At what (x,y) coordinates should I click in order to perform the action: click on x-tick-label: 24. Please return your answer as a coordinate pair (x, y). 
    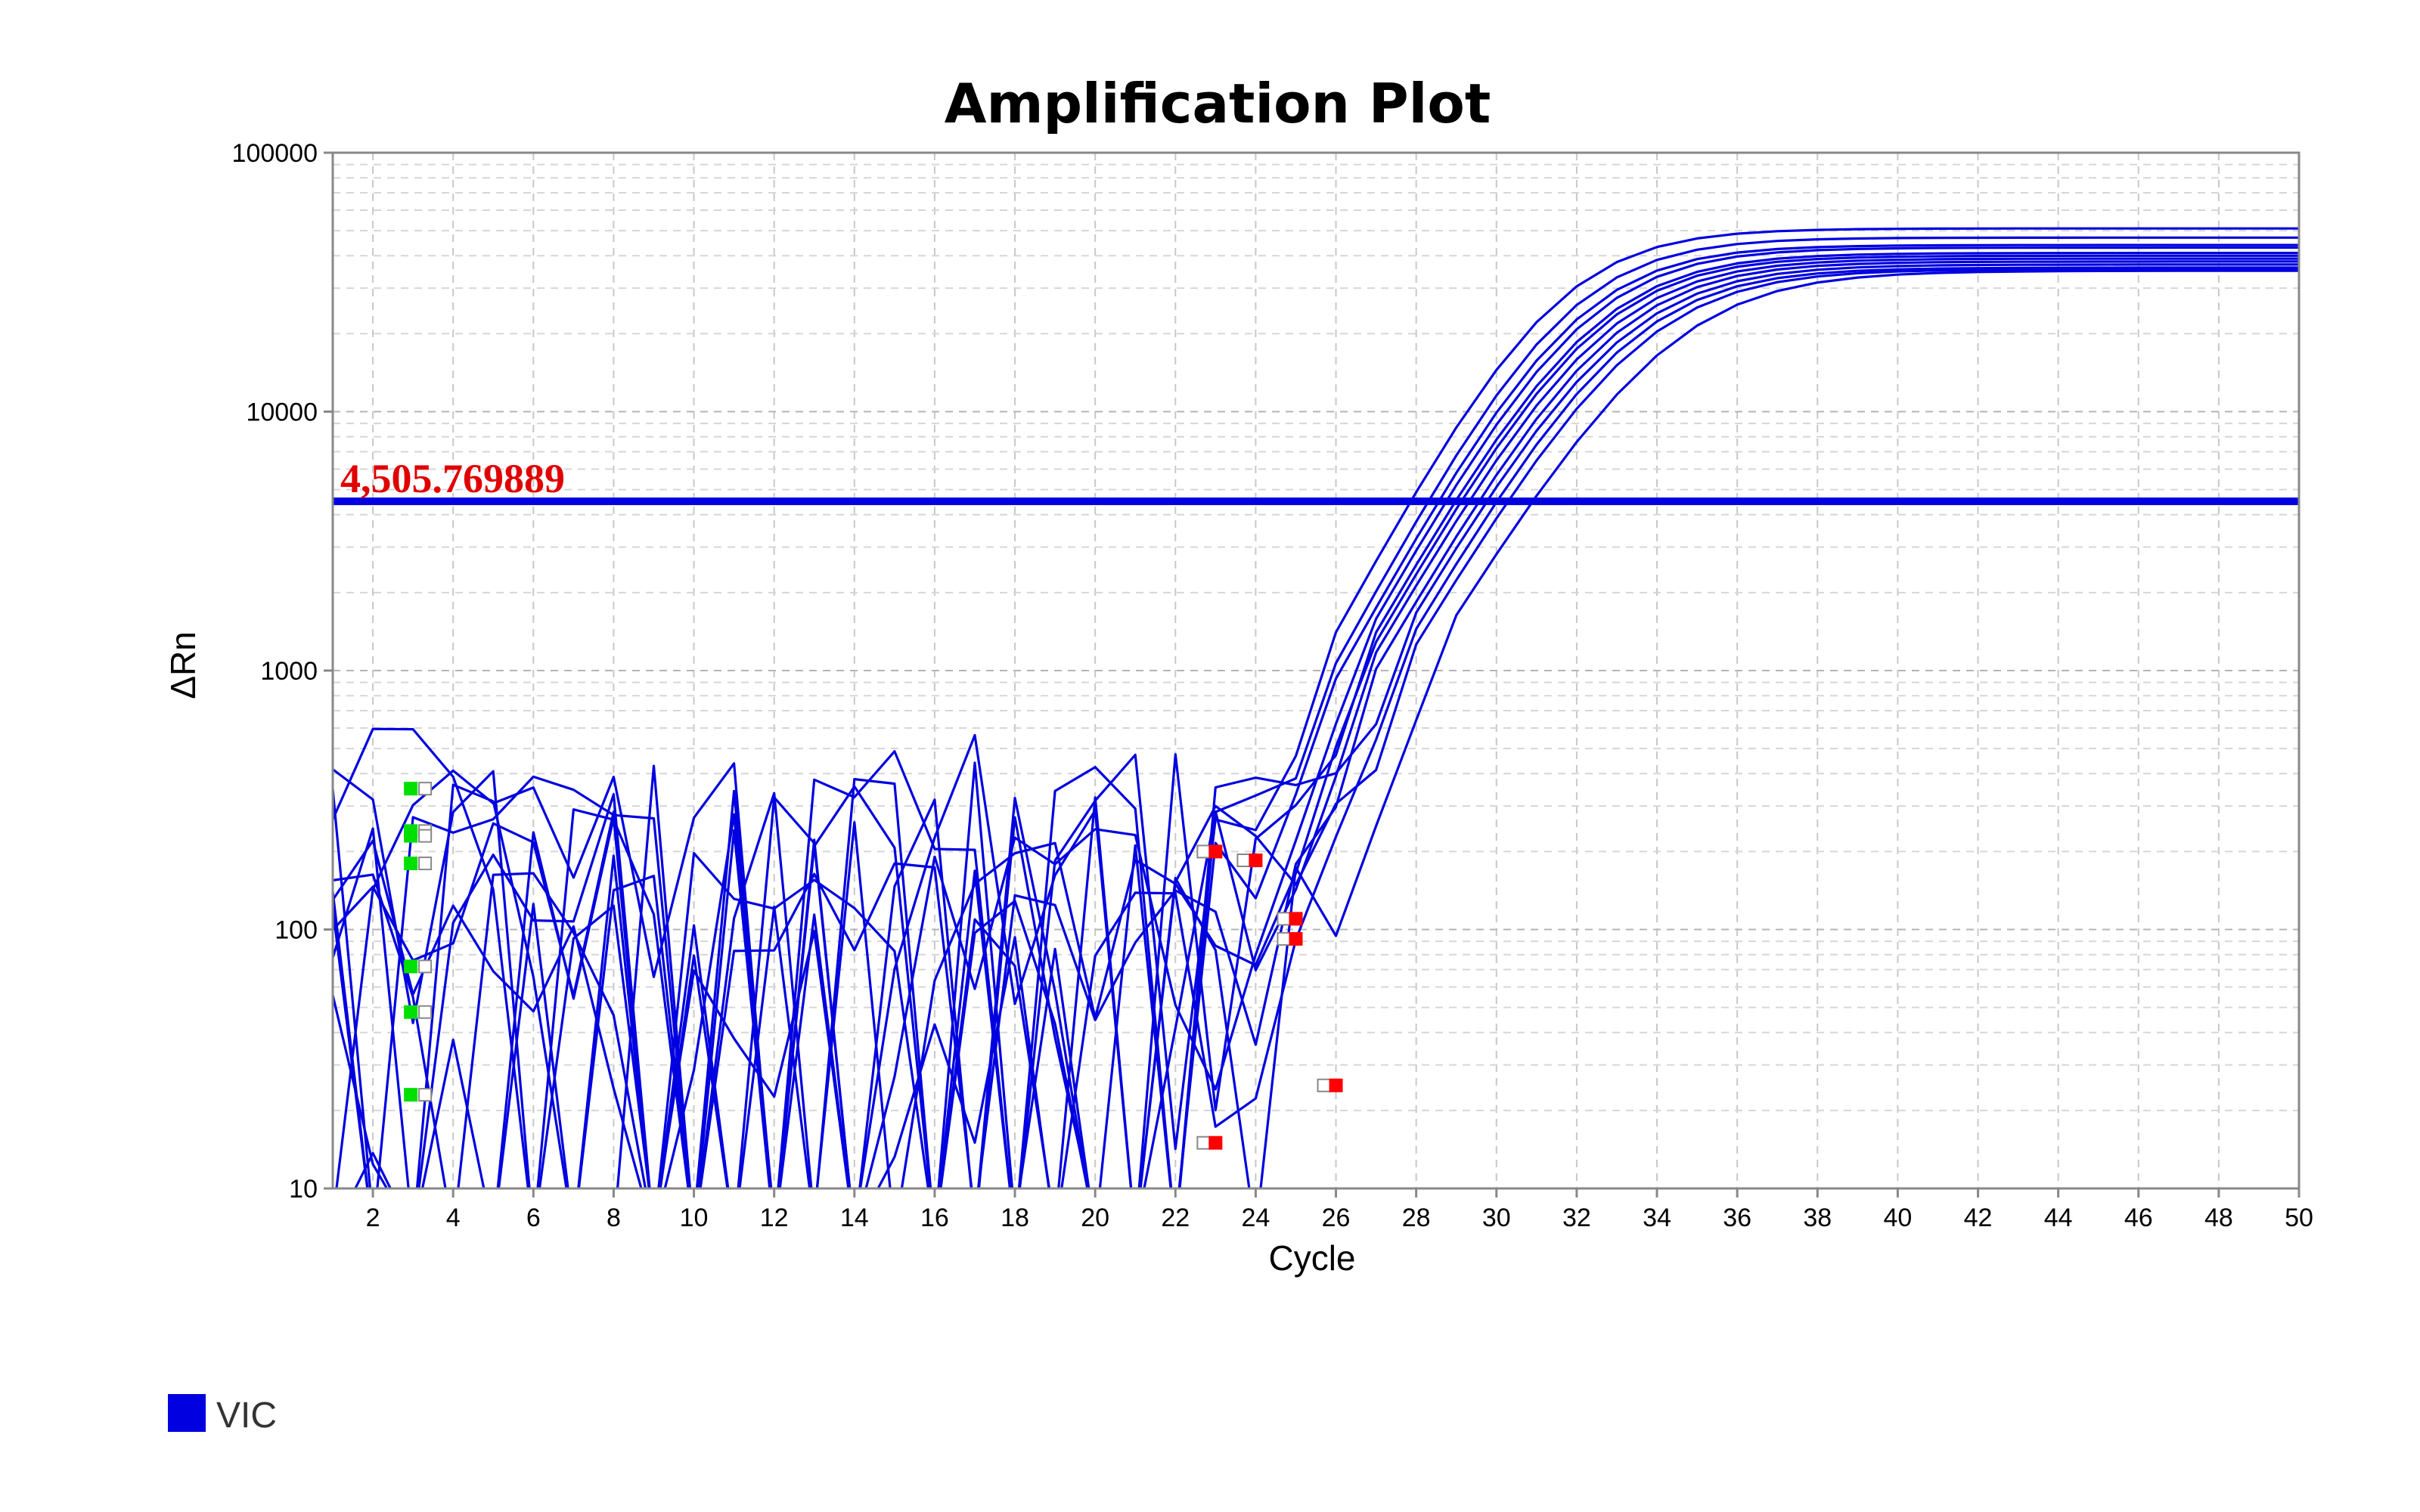
    Looking at the image, I should click on (1255, 1218).